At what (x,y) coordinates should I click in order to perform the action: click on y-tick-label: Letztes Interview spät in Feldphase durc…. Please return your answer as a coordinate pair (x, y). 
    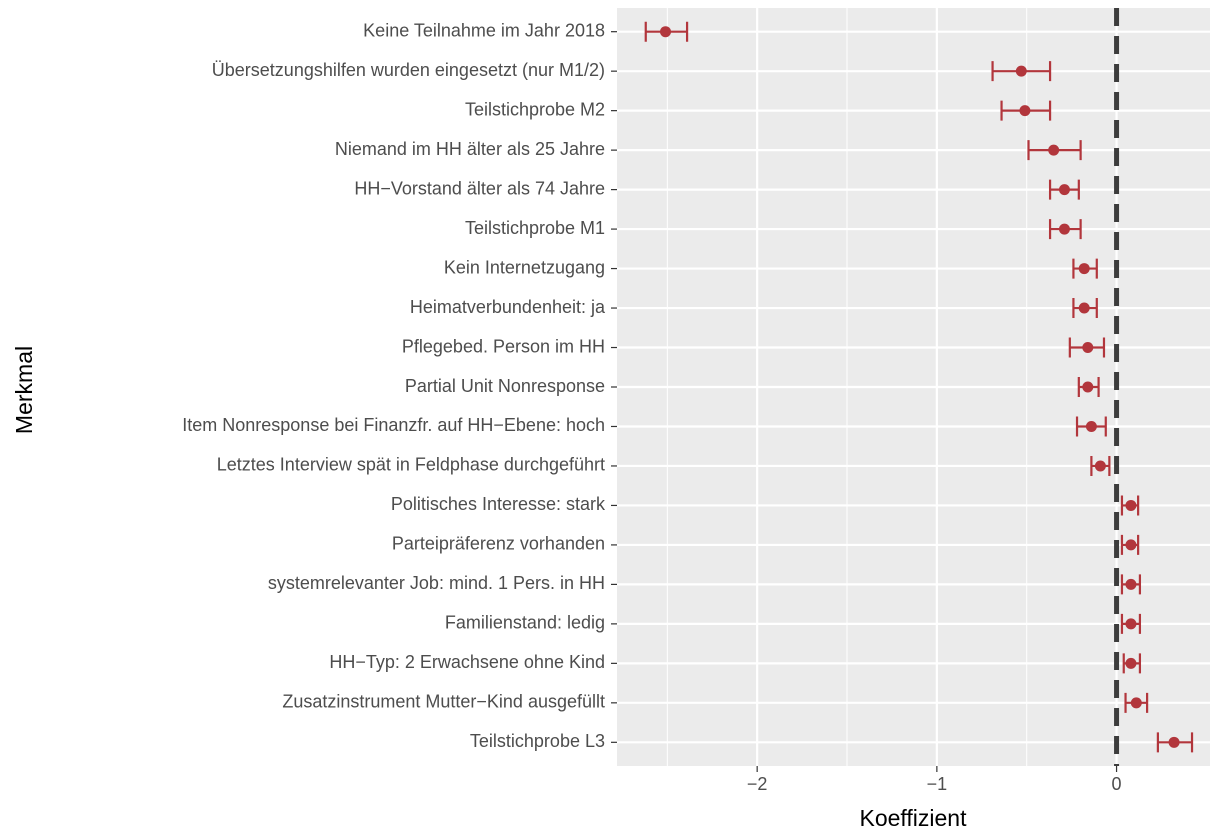
    Looking at the image, I should click on (411, 465).